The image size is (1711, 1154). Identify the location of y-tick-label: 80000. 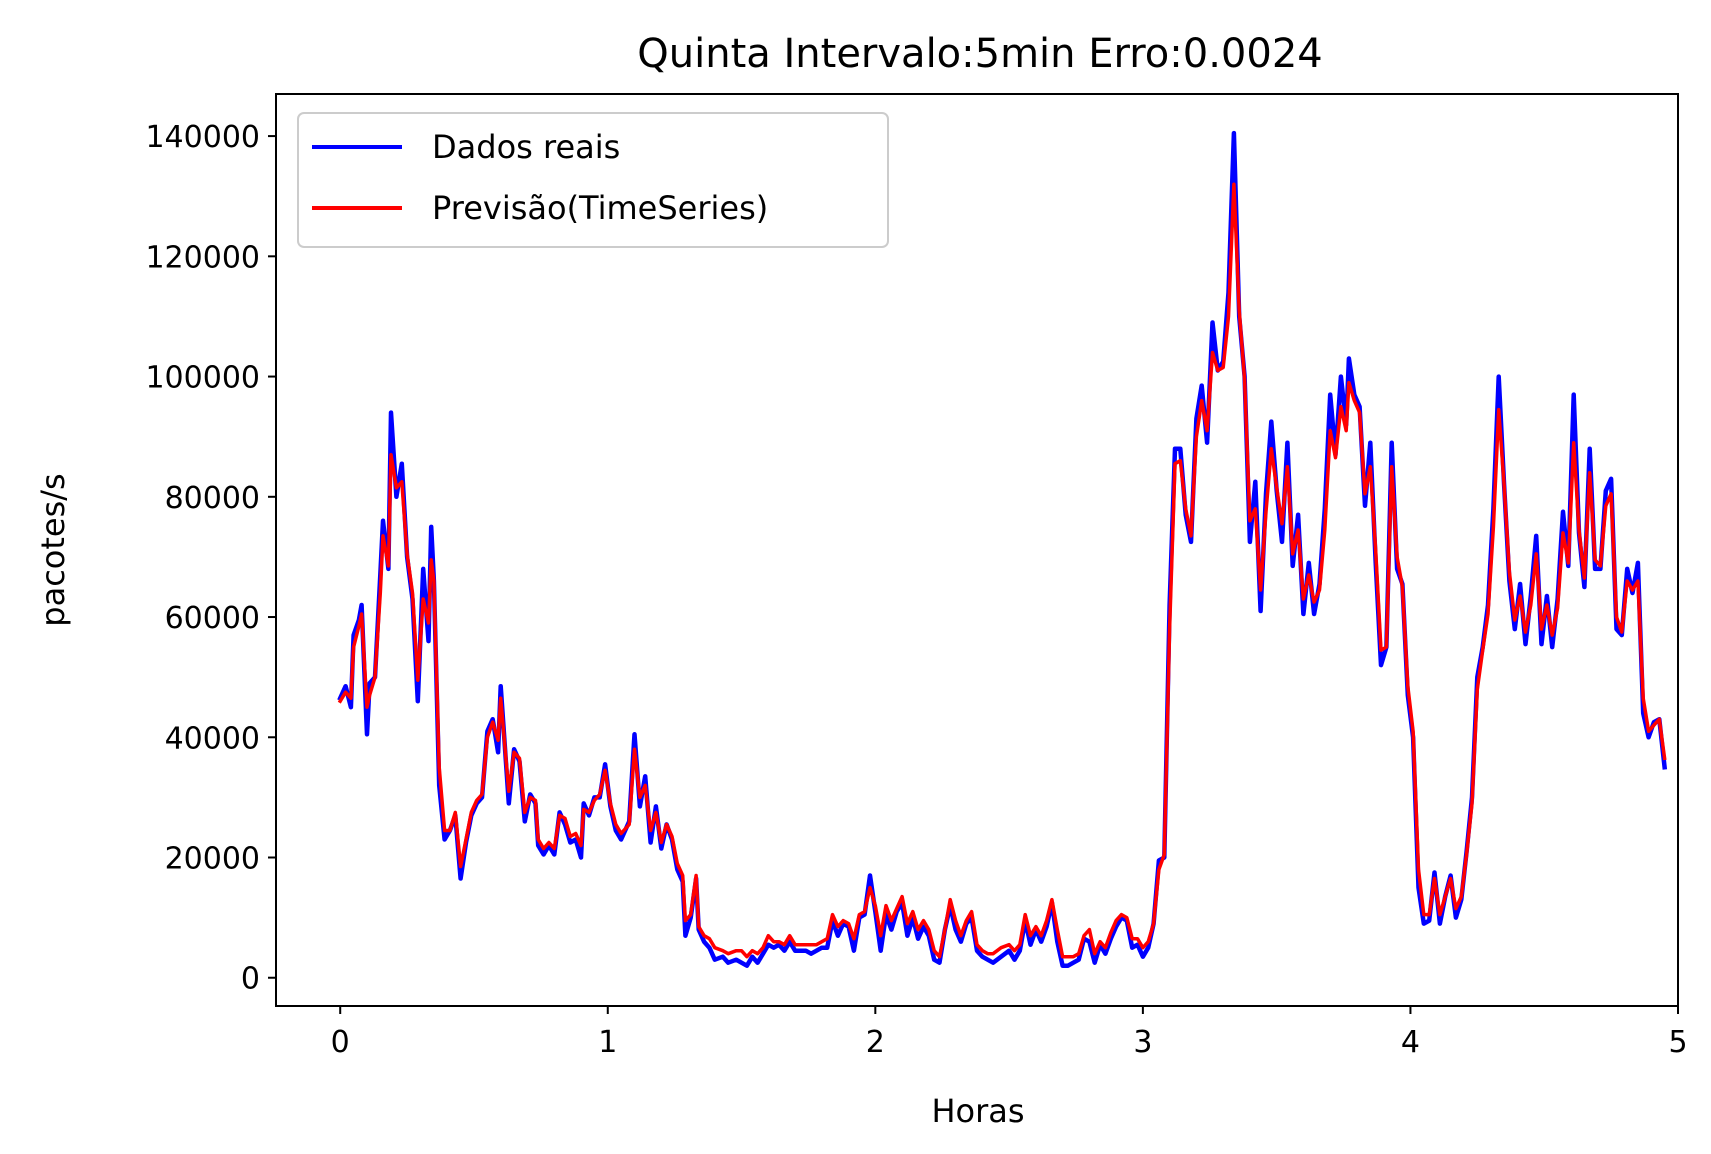
(212, 498).